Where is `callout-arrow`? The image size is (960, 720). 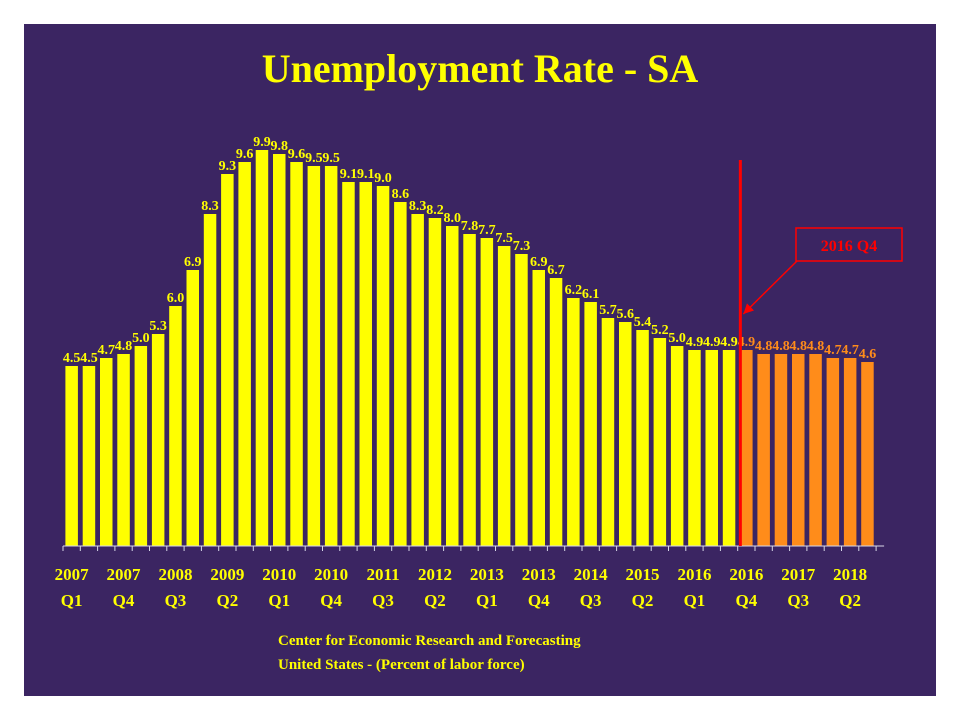 callout-arrow is located at coordinates (770, 287).